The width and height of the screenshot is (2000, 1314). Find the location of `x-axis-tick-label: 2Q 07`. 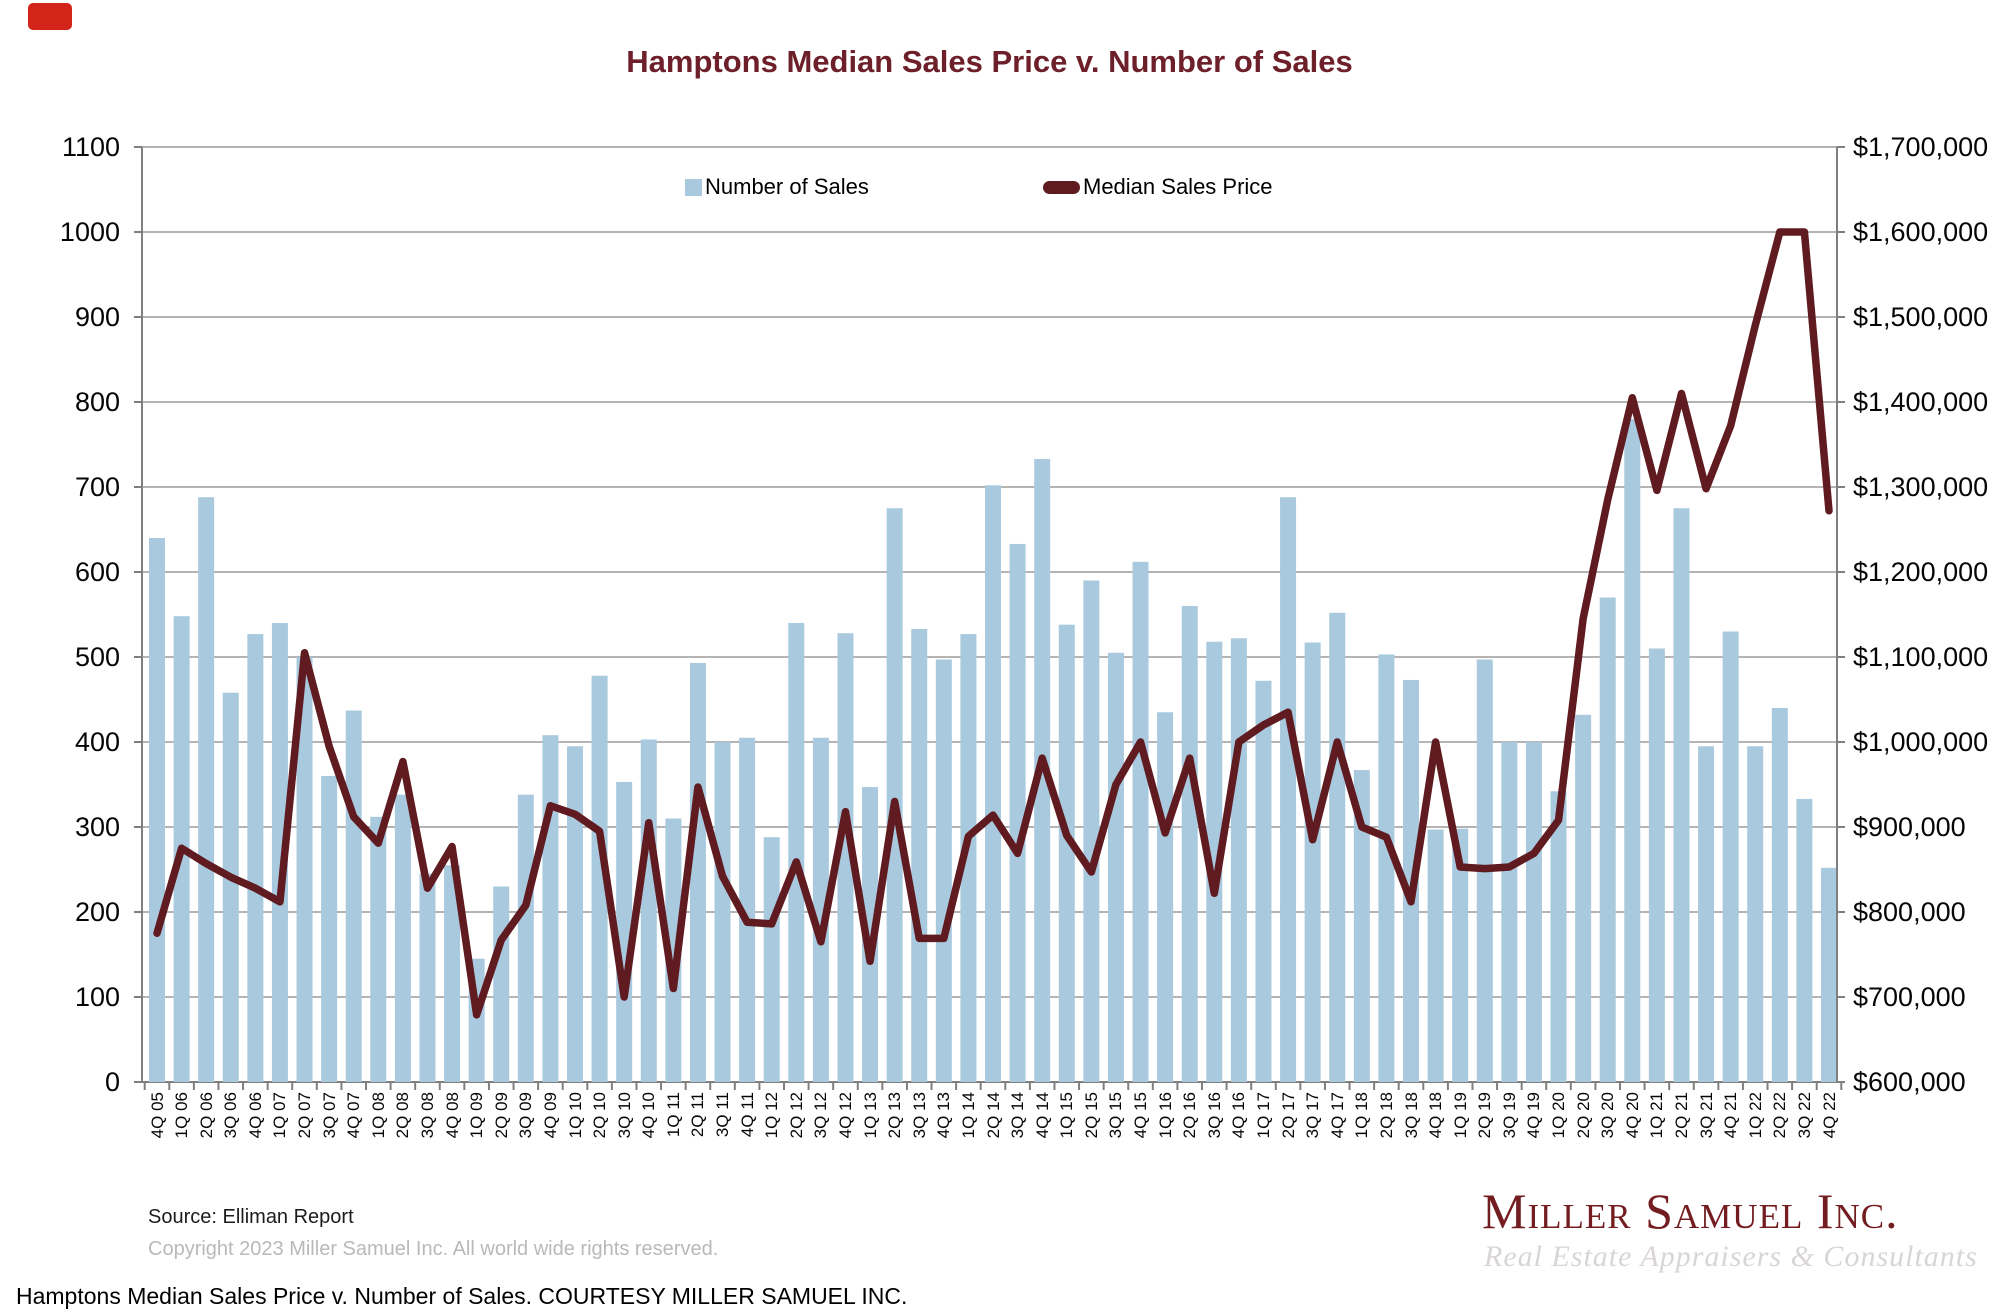

x-axis-tick-label: 2Q 07 is located at coordinates (305, 1115).